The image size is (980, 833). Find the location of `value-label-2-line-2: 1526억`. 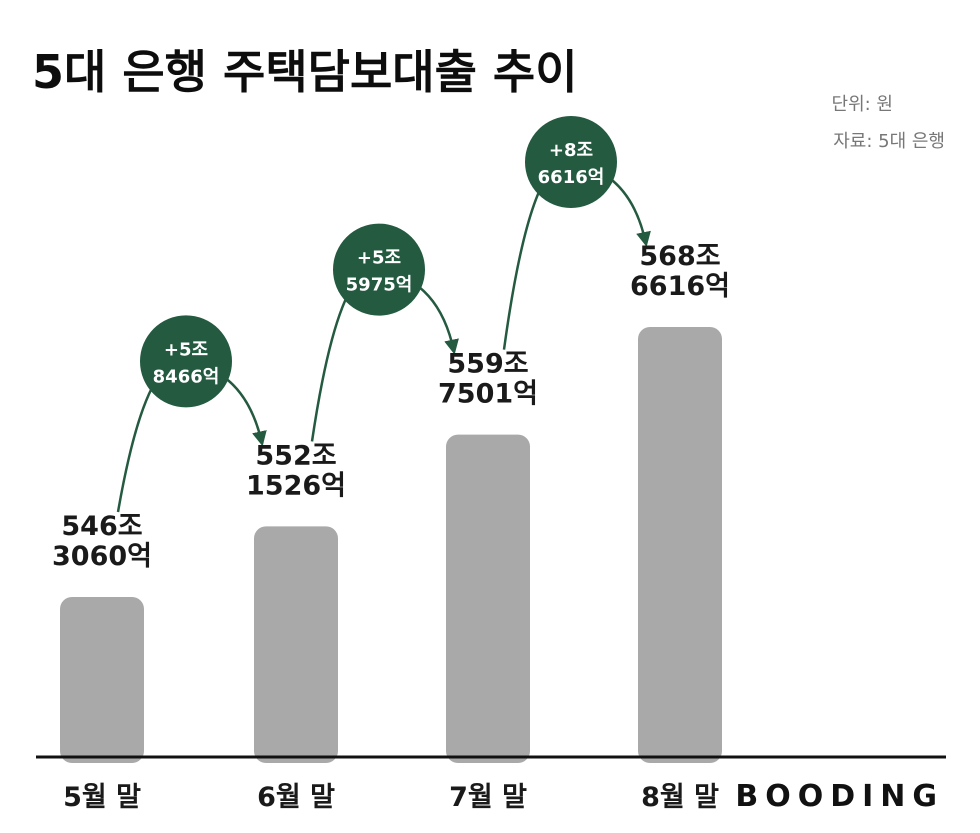

value-label-2-line-2: 1526억 is located at coordinates (296, 485).